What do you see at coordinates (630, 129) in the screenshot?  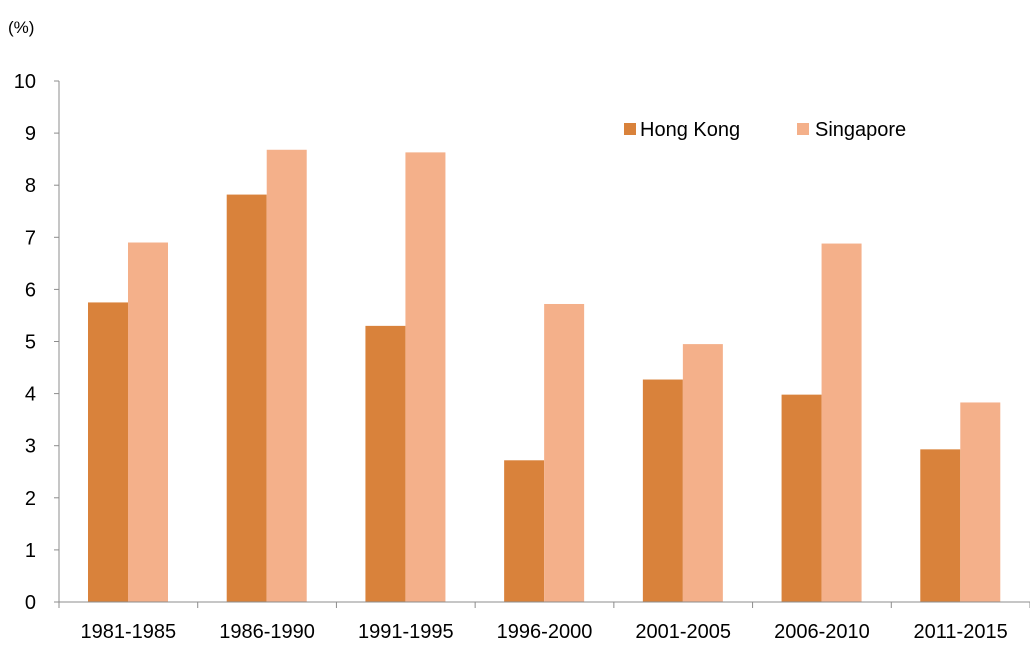 I see `legend-swatch-hong-kong` at bounding box center [630, 129].